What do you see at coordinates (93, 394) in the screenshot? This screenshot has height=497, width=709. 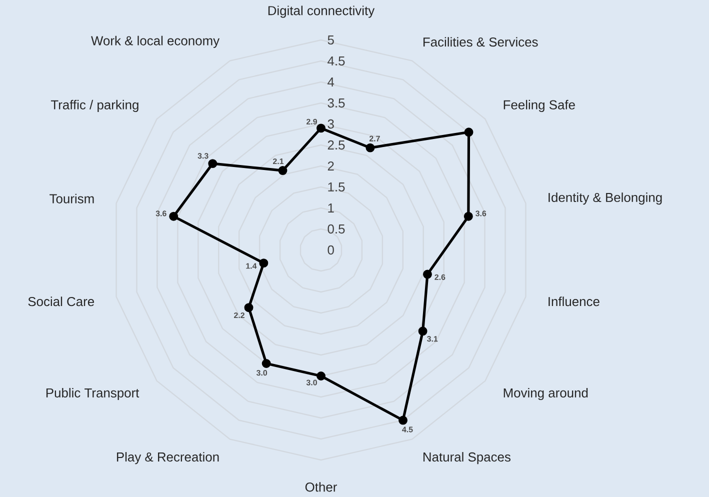 I see `spoke-label: Public Transport` at bounding box center [93, 394].